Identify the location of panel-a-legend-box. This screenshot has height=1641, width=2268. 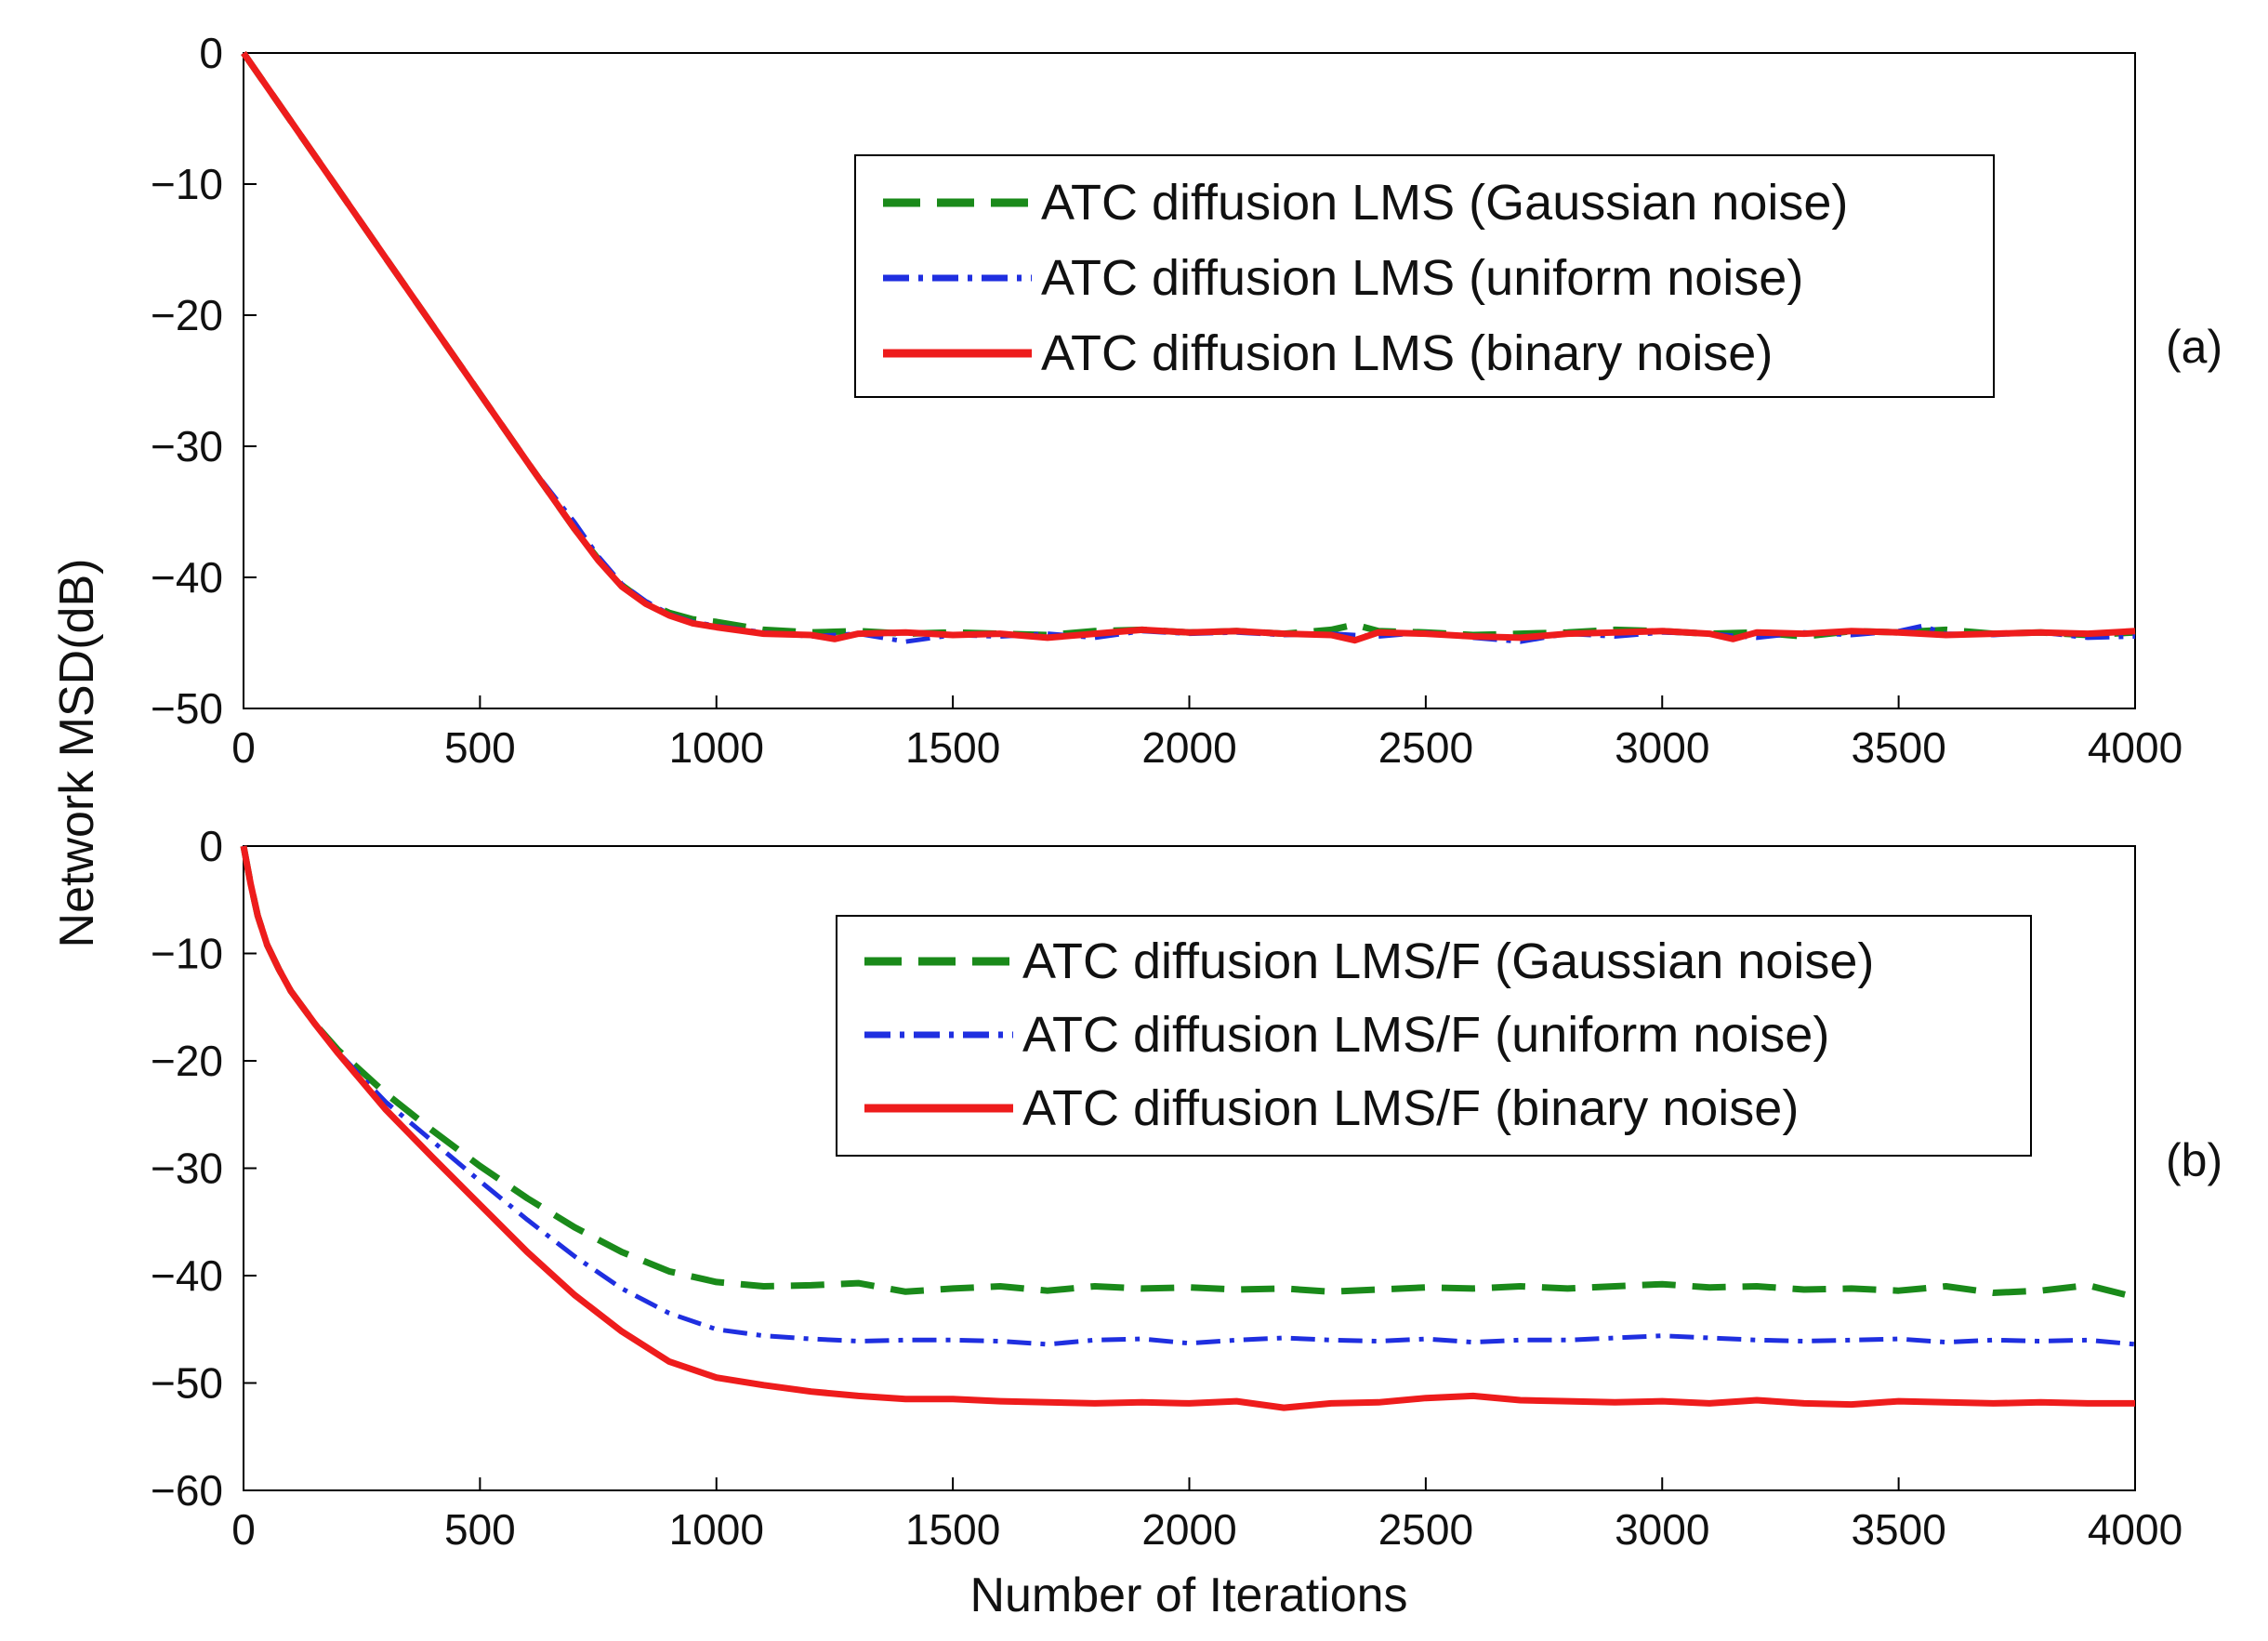
(1424, 276).